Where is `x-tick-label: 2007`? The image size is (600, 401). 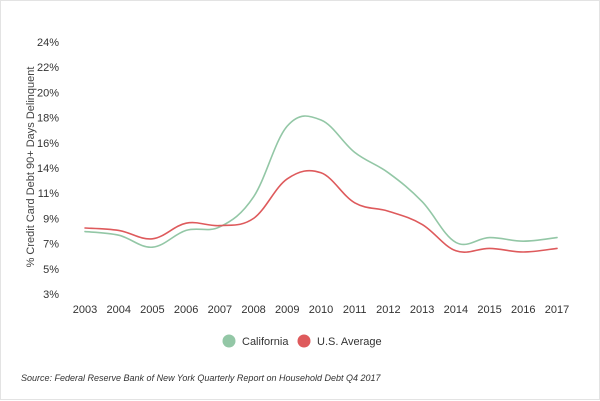
x-tick-label: 2007 is located at coordinates (220, 310).